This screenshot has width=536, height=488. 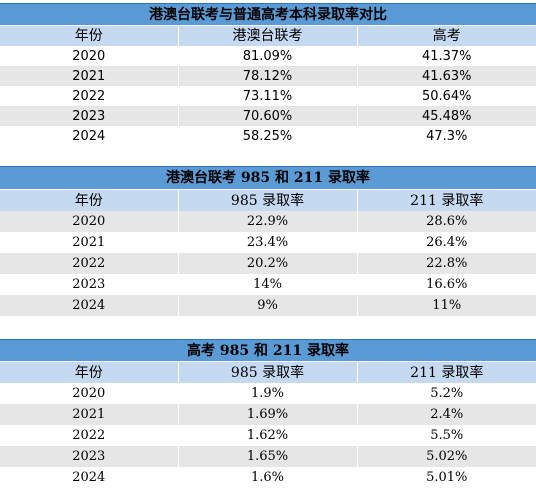 I want to click on cell-value: 73.11%, so click(x=268, y=96).